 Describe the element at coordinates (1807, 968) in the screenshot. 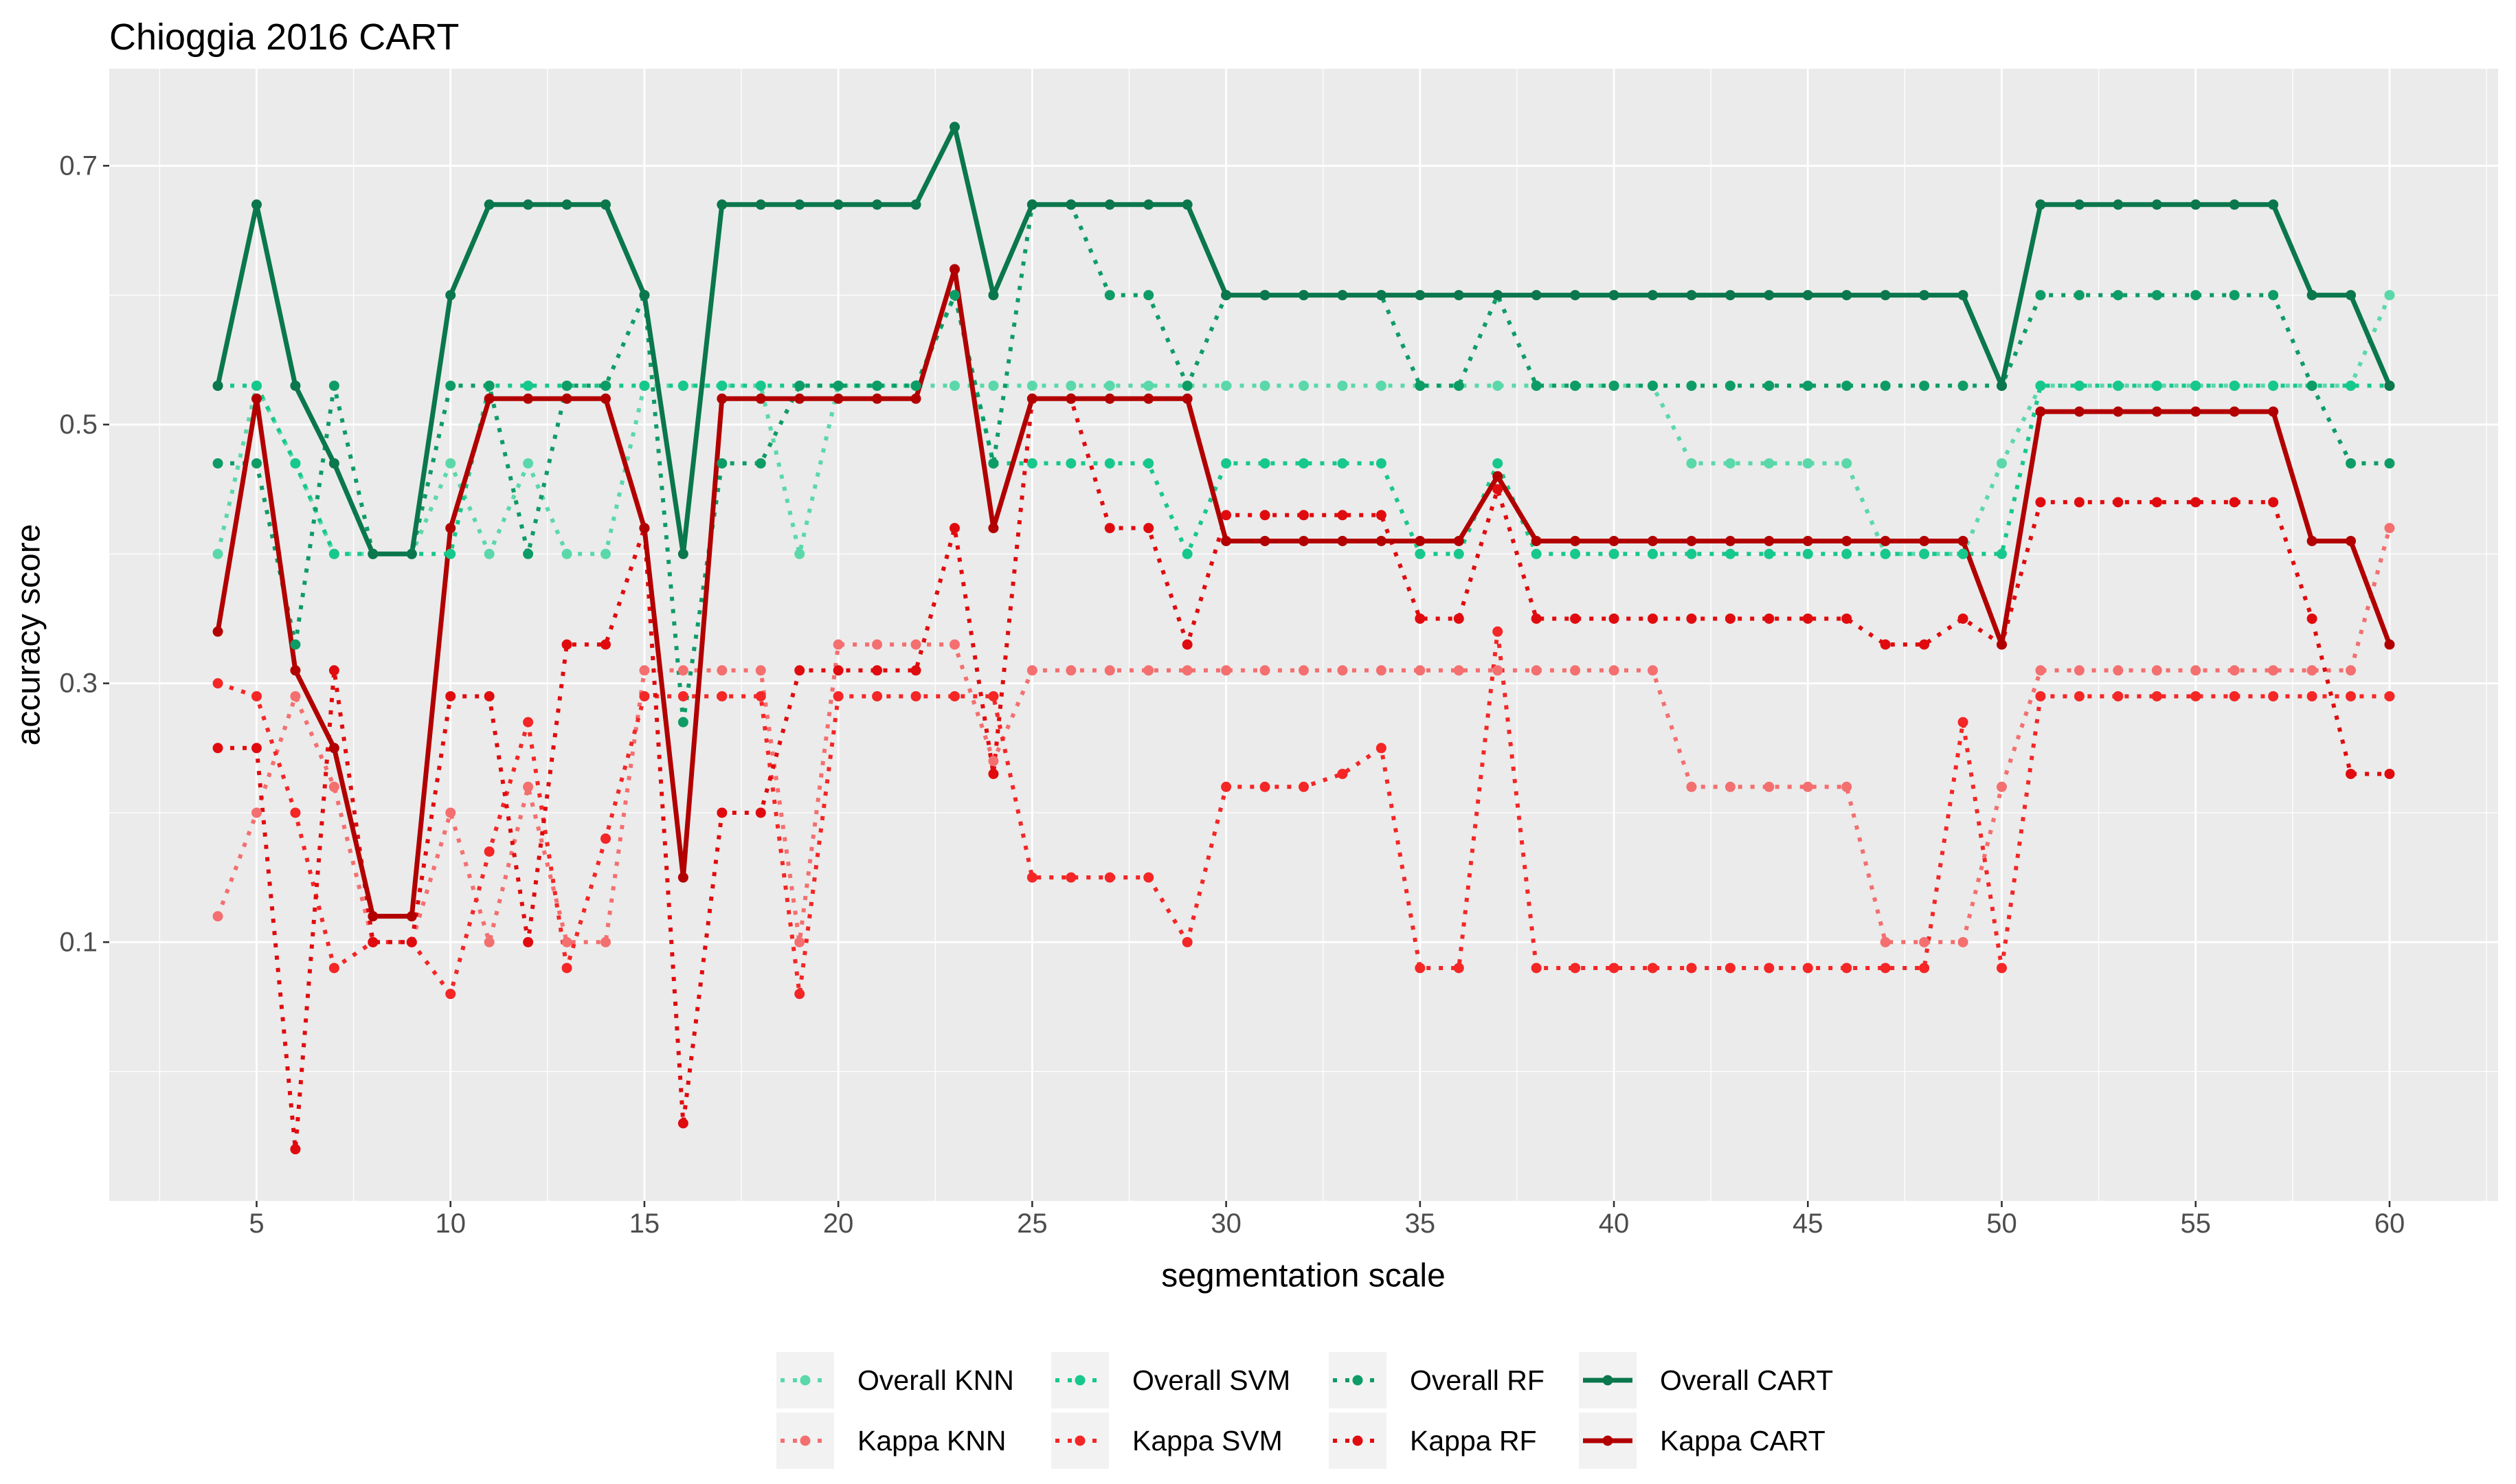

I see `point-kappa-svm-x45` at that location.